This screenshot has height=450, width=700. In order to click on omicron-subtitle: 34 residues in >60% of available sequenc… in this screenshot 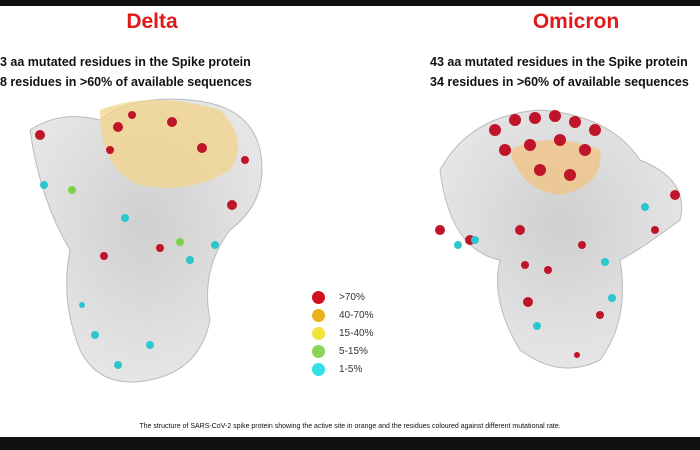, I will do `click(559, 82)`.